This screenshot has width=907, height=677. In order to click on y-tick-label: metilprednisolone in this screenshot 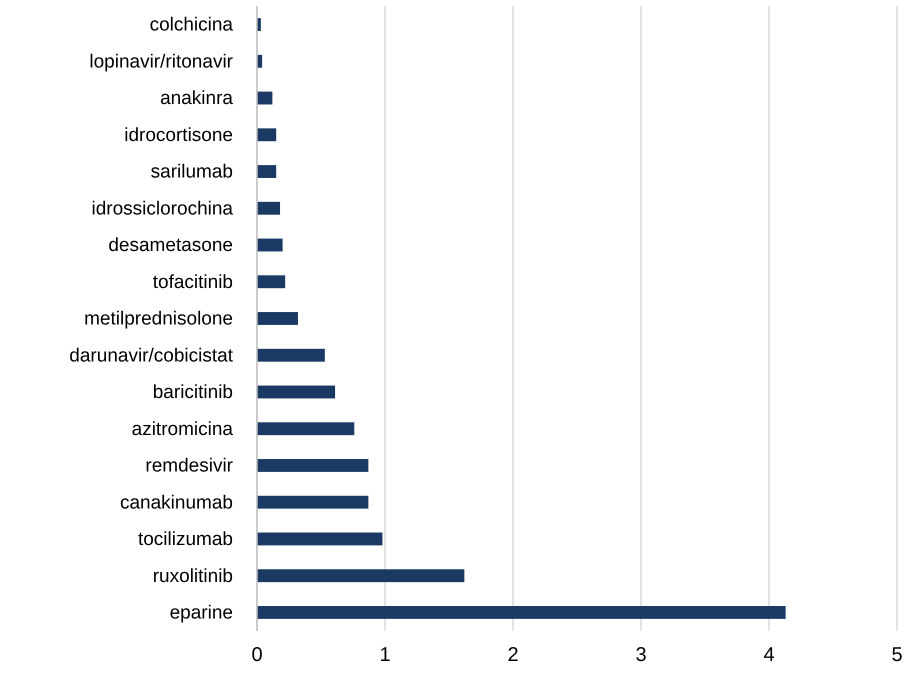, I will do `click(158, 319)`.